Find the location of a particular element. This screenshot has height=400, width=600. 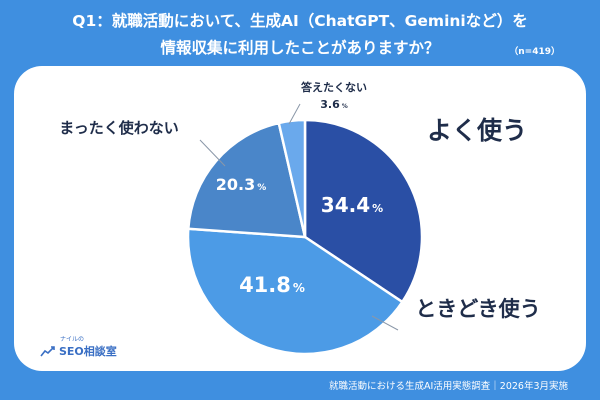

leader-line-never is located at coordinates (212, 153).